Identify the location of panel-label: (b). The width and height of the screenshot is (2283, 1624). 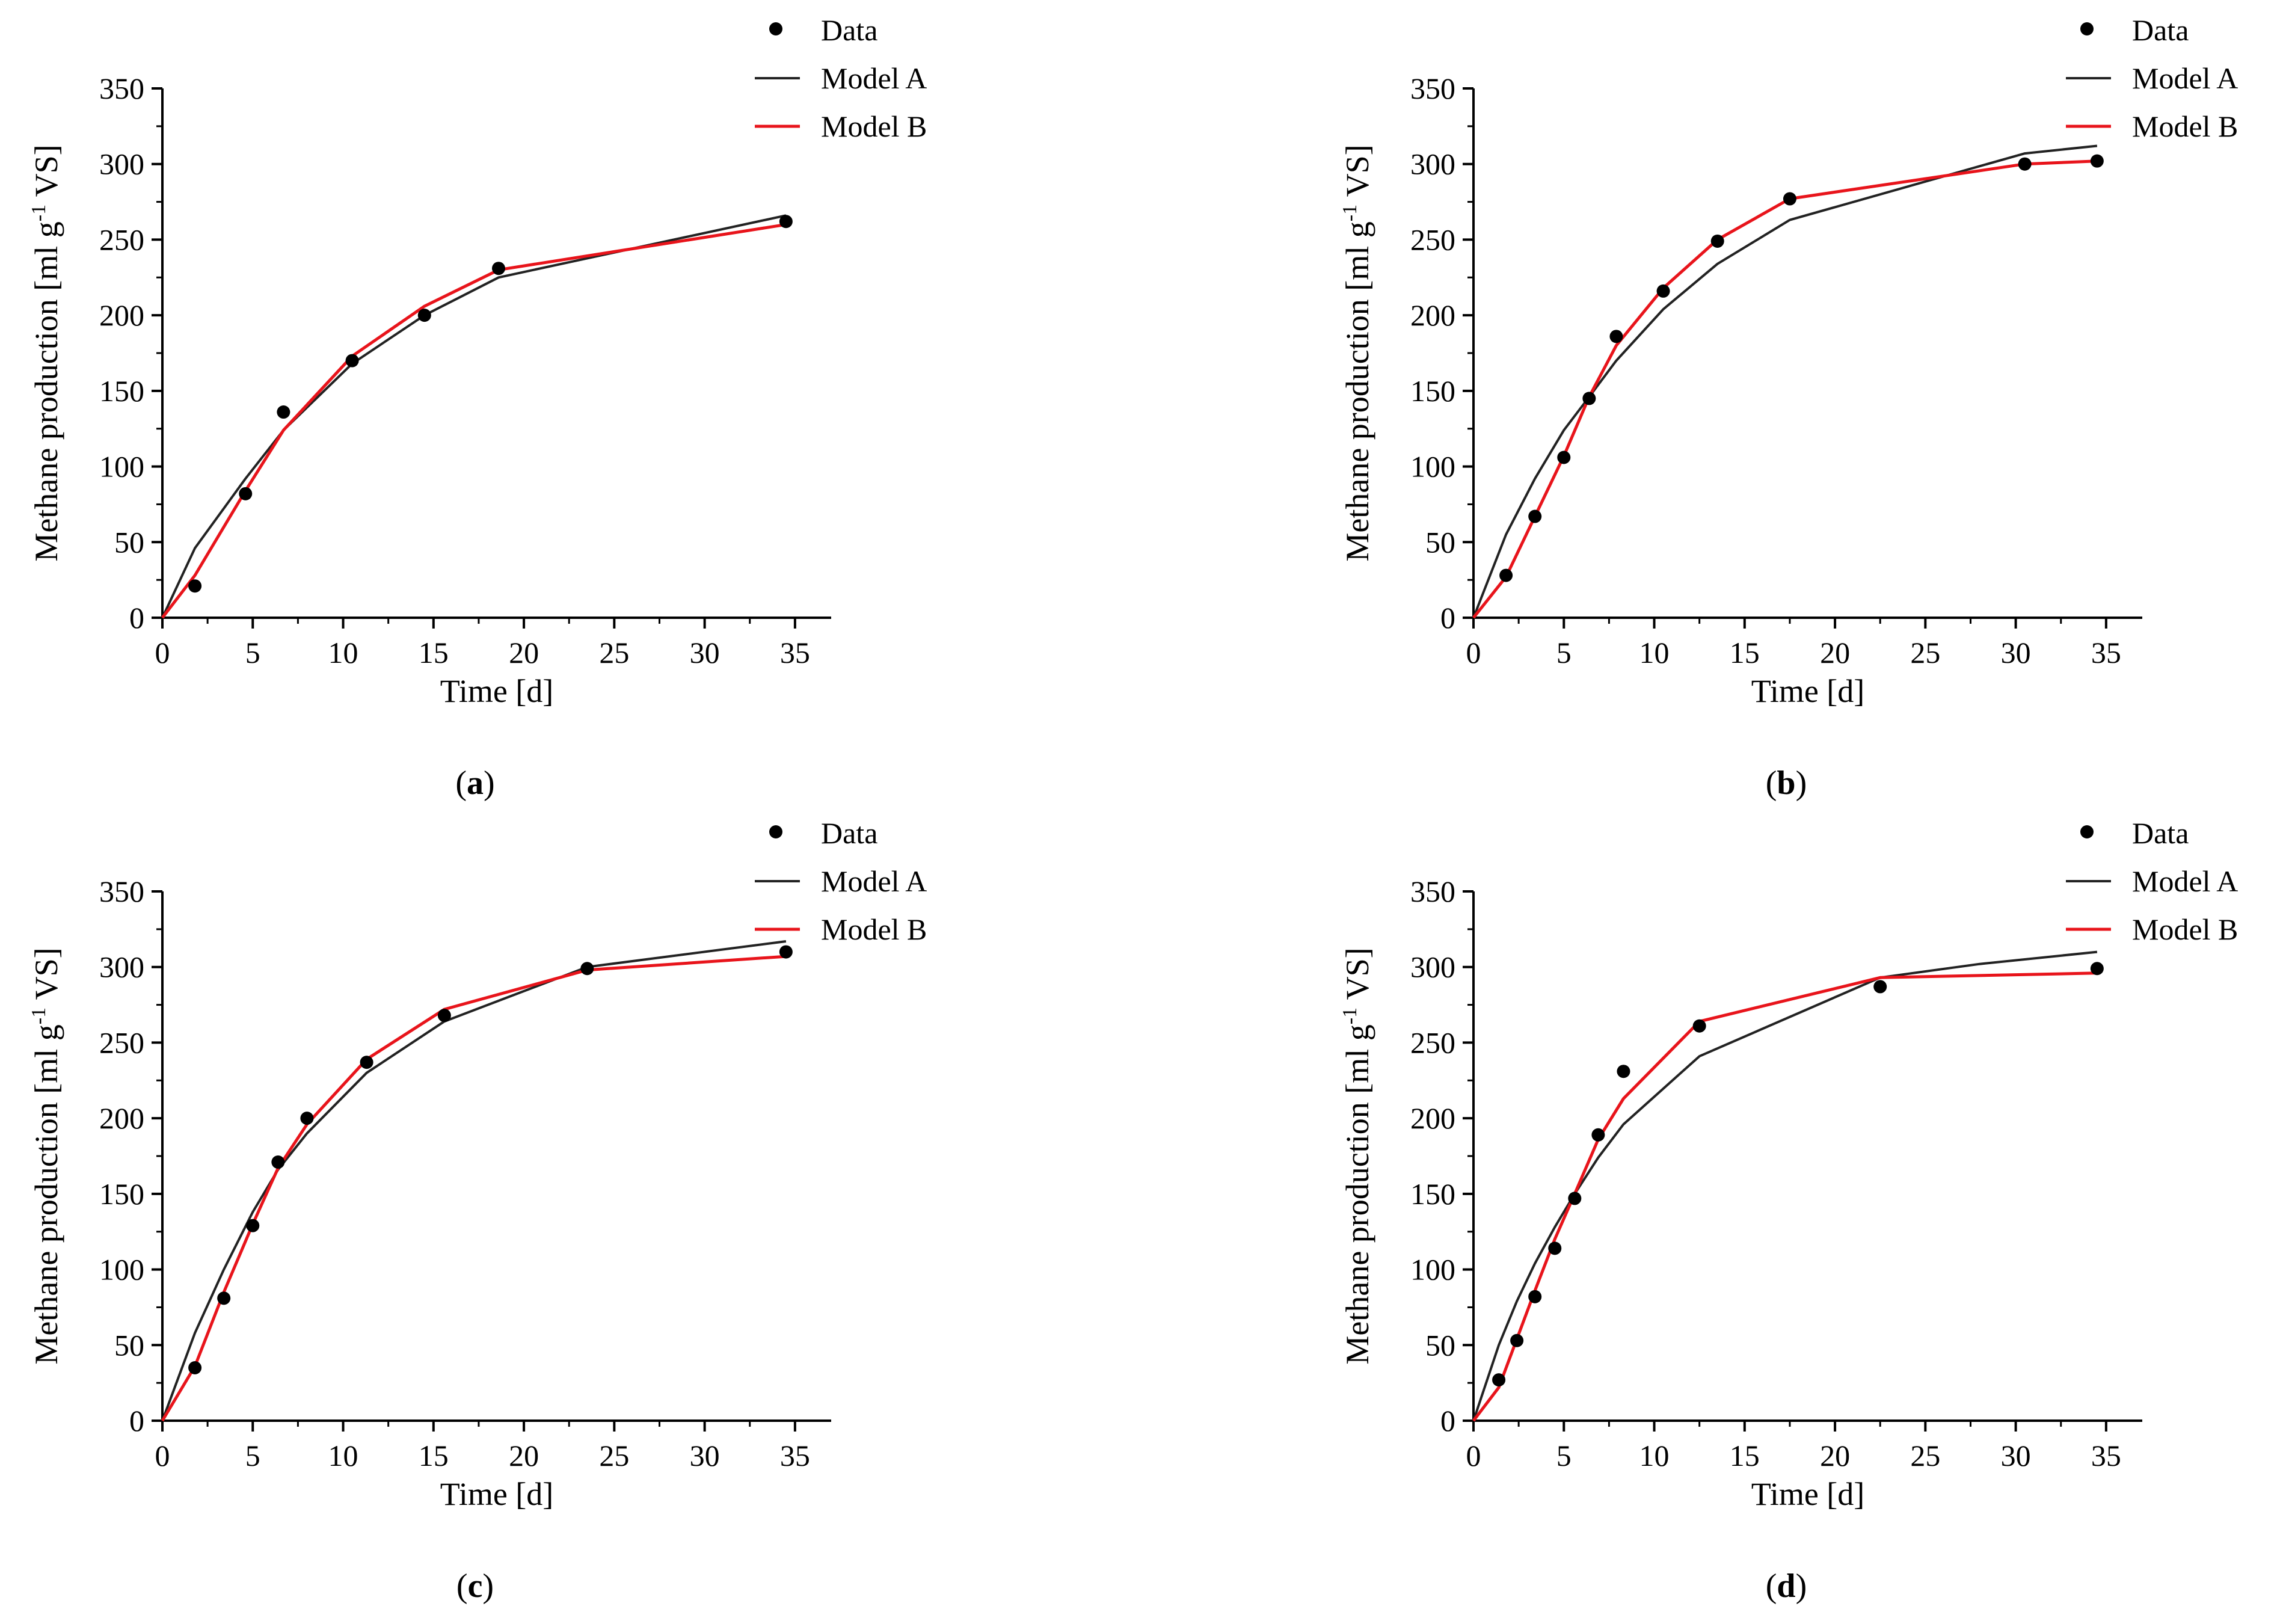
(1787, 783).